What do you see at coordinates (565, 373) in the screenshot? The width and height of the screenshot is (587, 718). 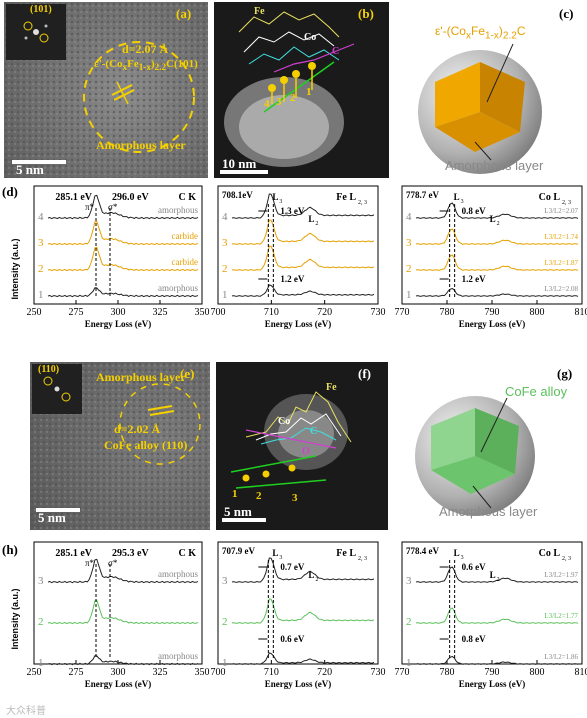 I see `panel-letter-g: (g)` at bounding box center [565, 373].